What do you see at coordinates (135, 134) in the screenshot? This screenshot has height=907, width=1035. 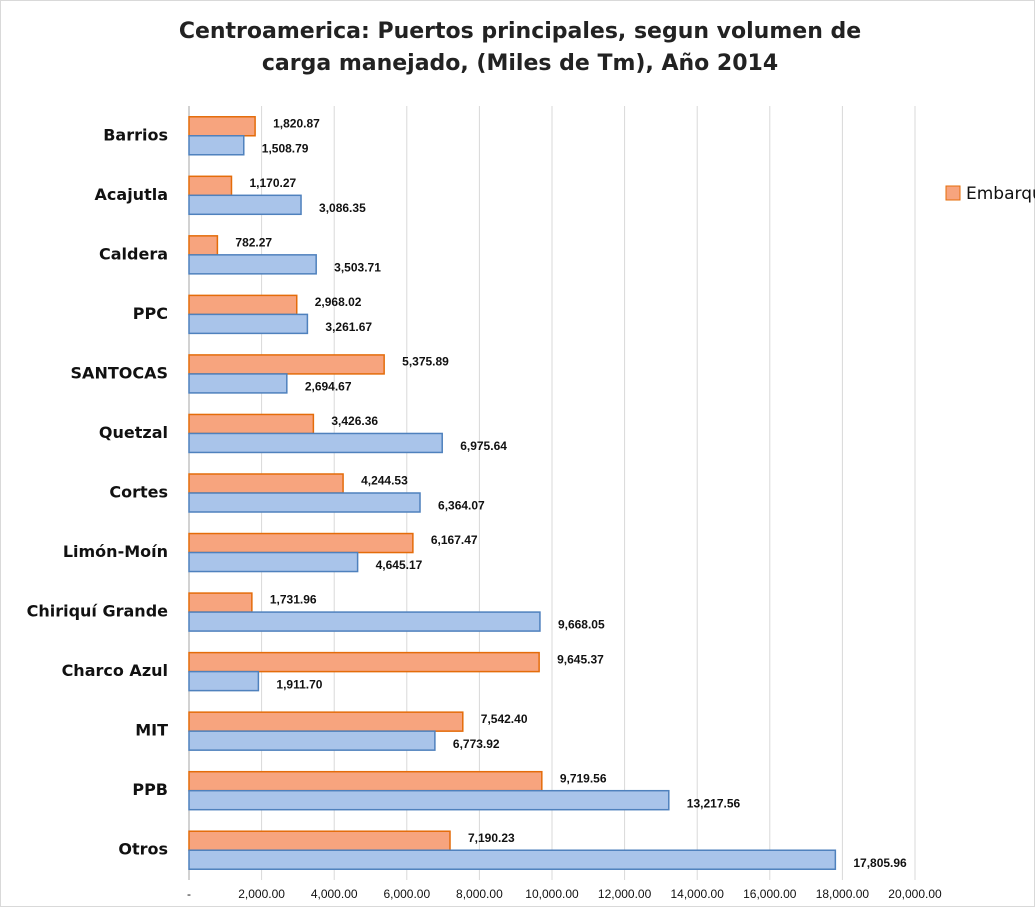 I see `y-tick-label: Barrios` at bounding box center [135, 134].